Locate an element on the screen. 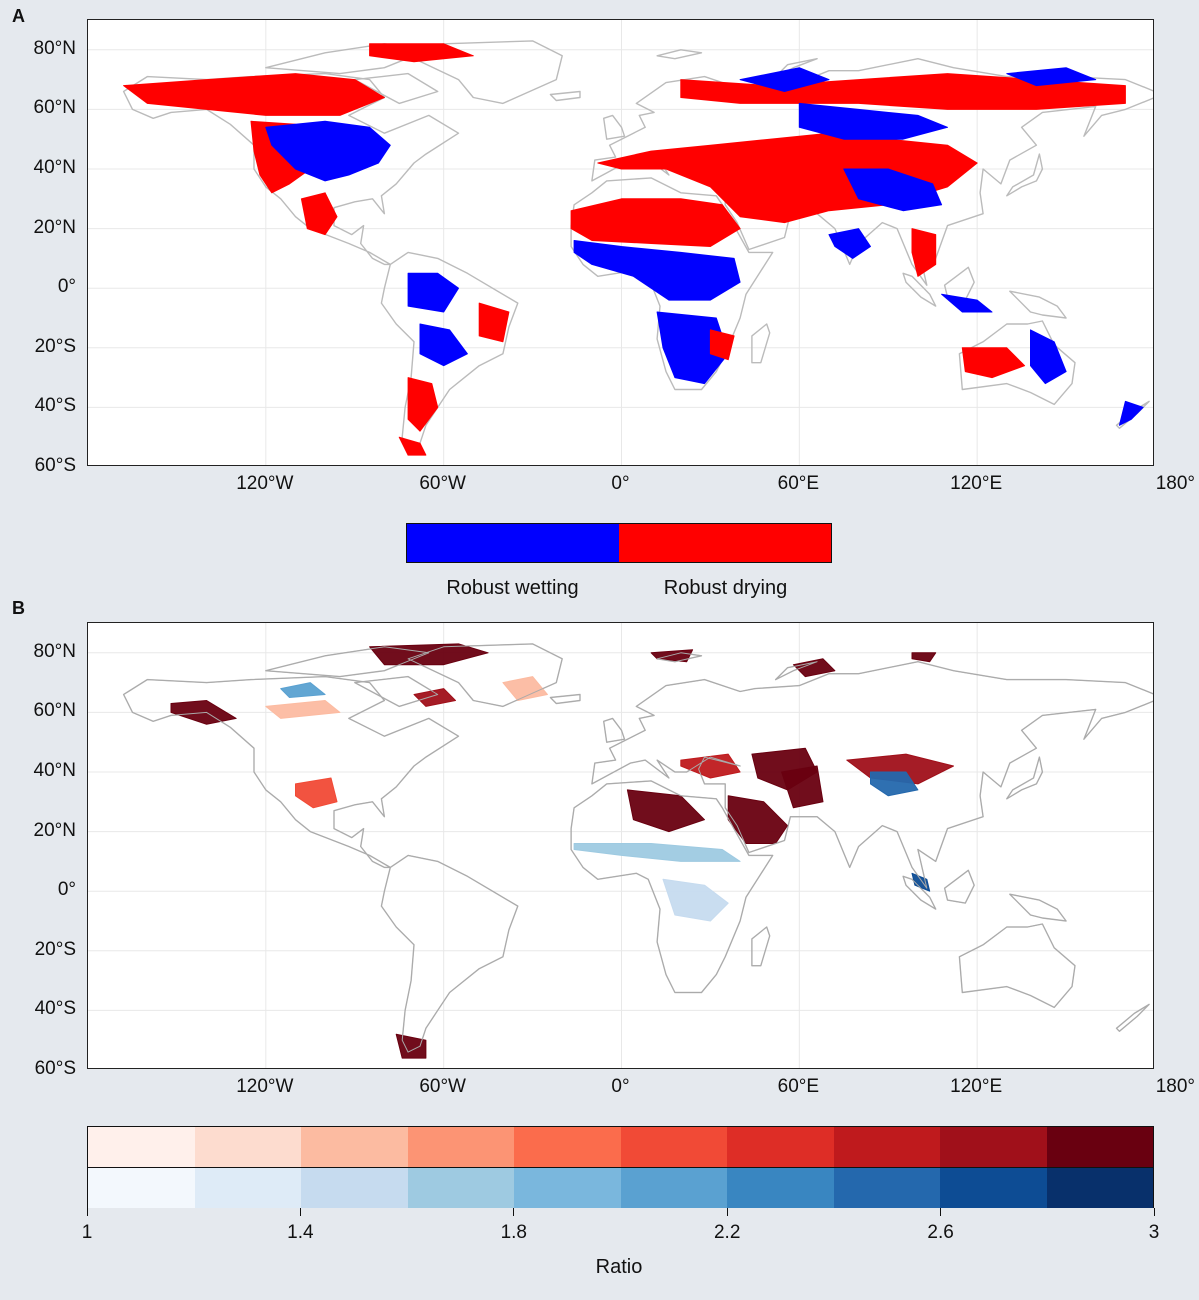 The image size is (1199, 1300). land-outline-overlay-svalbard is located at coordinates (679, 657).